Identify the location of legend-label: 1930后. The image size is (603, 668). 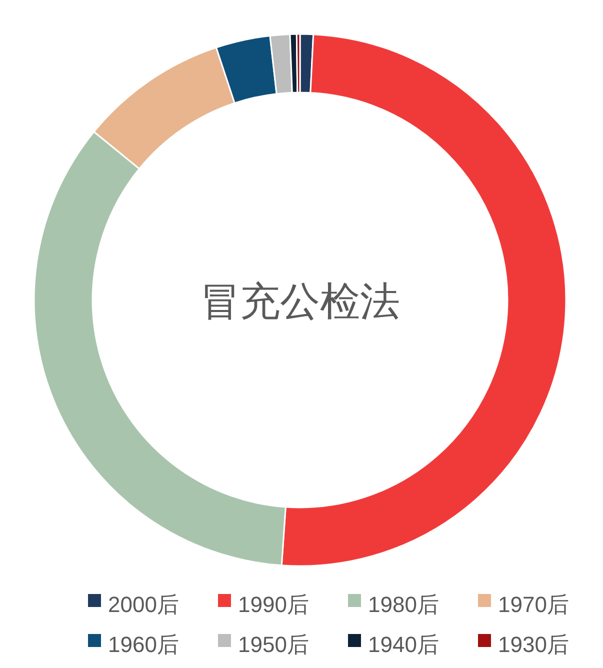
(533, 644).